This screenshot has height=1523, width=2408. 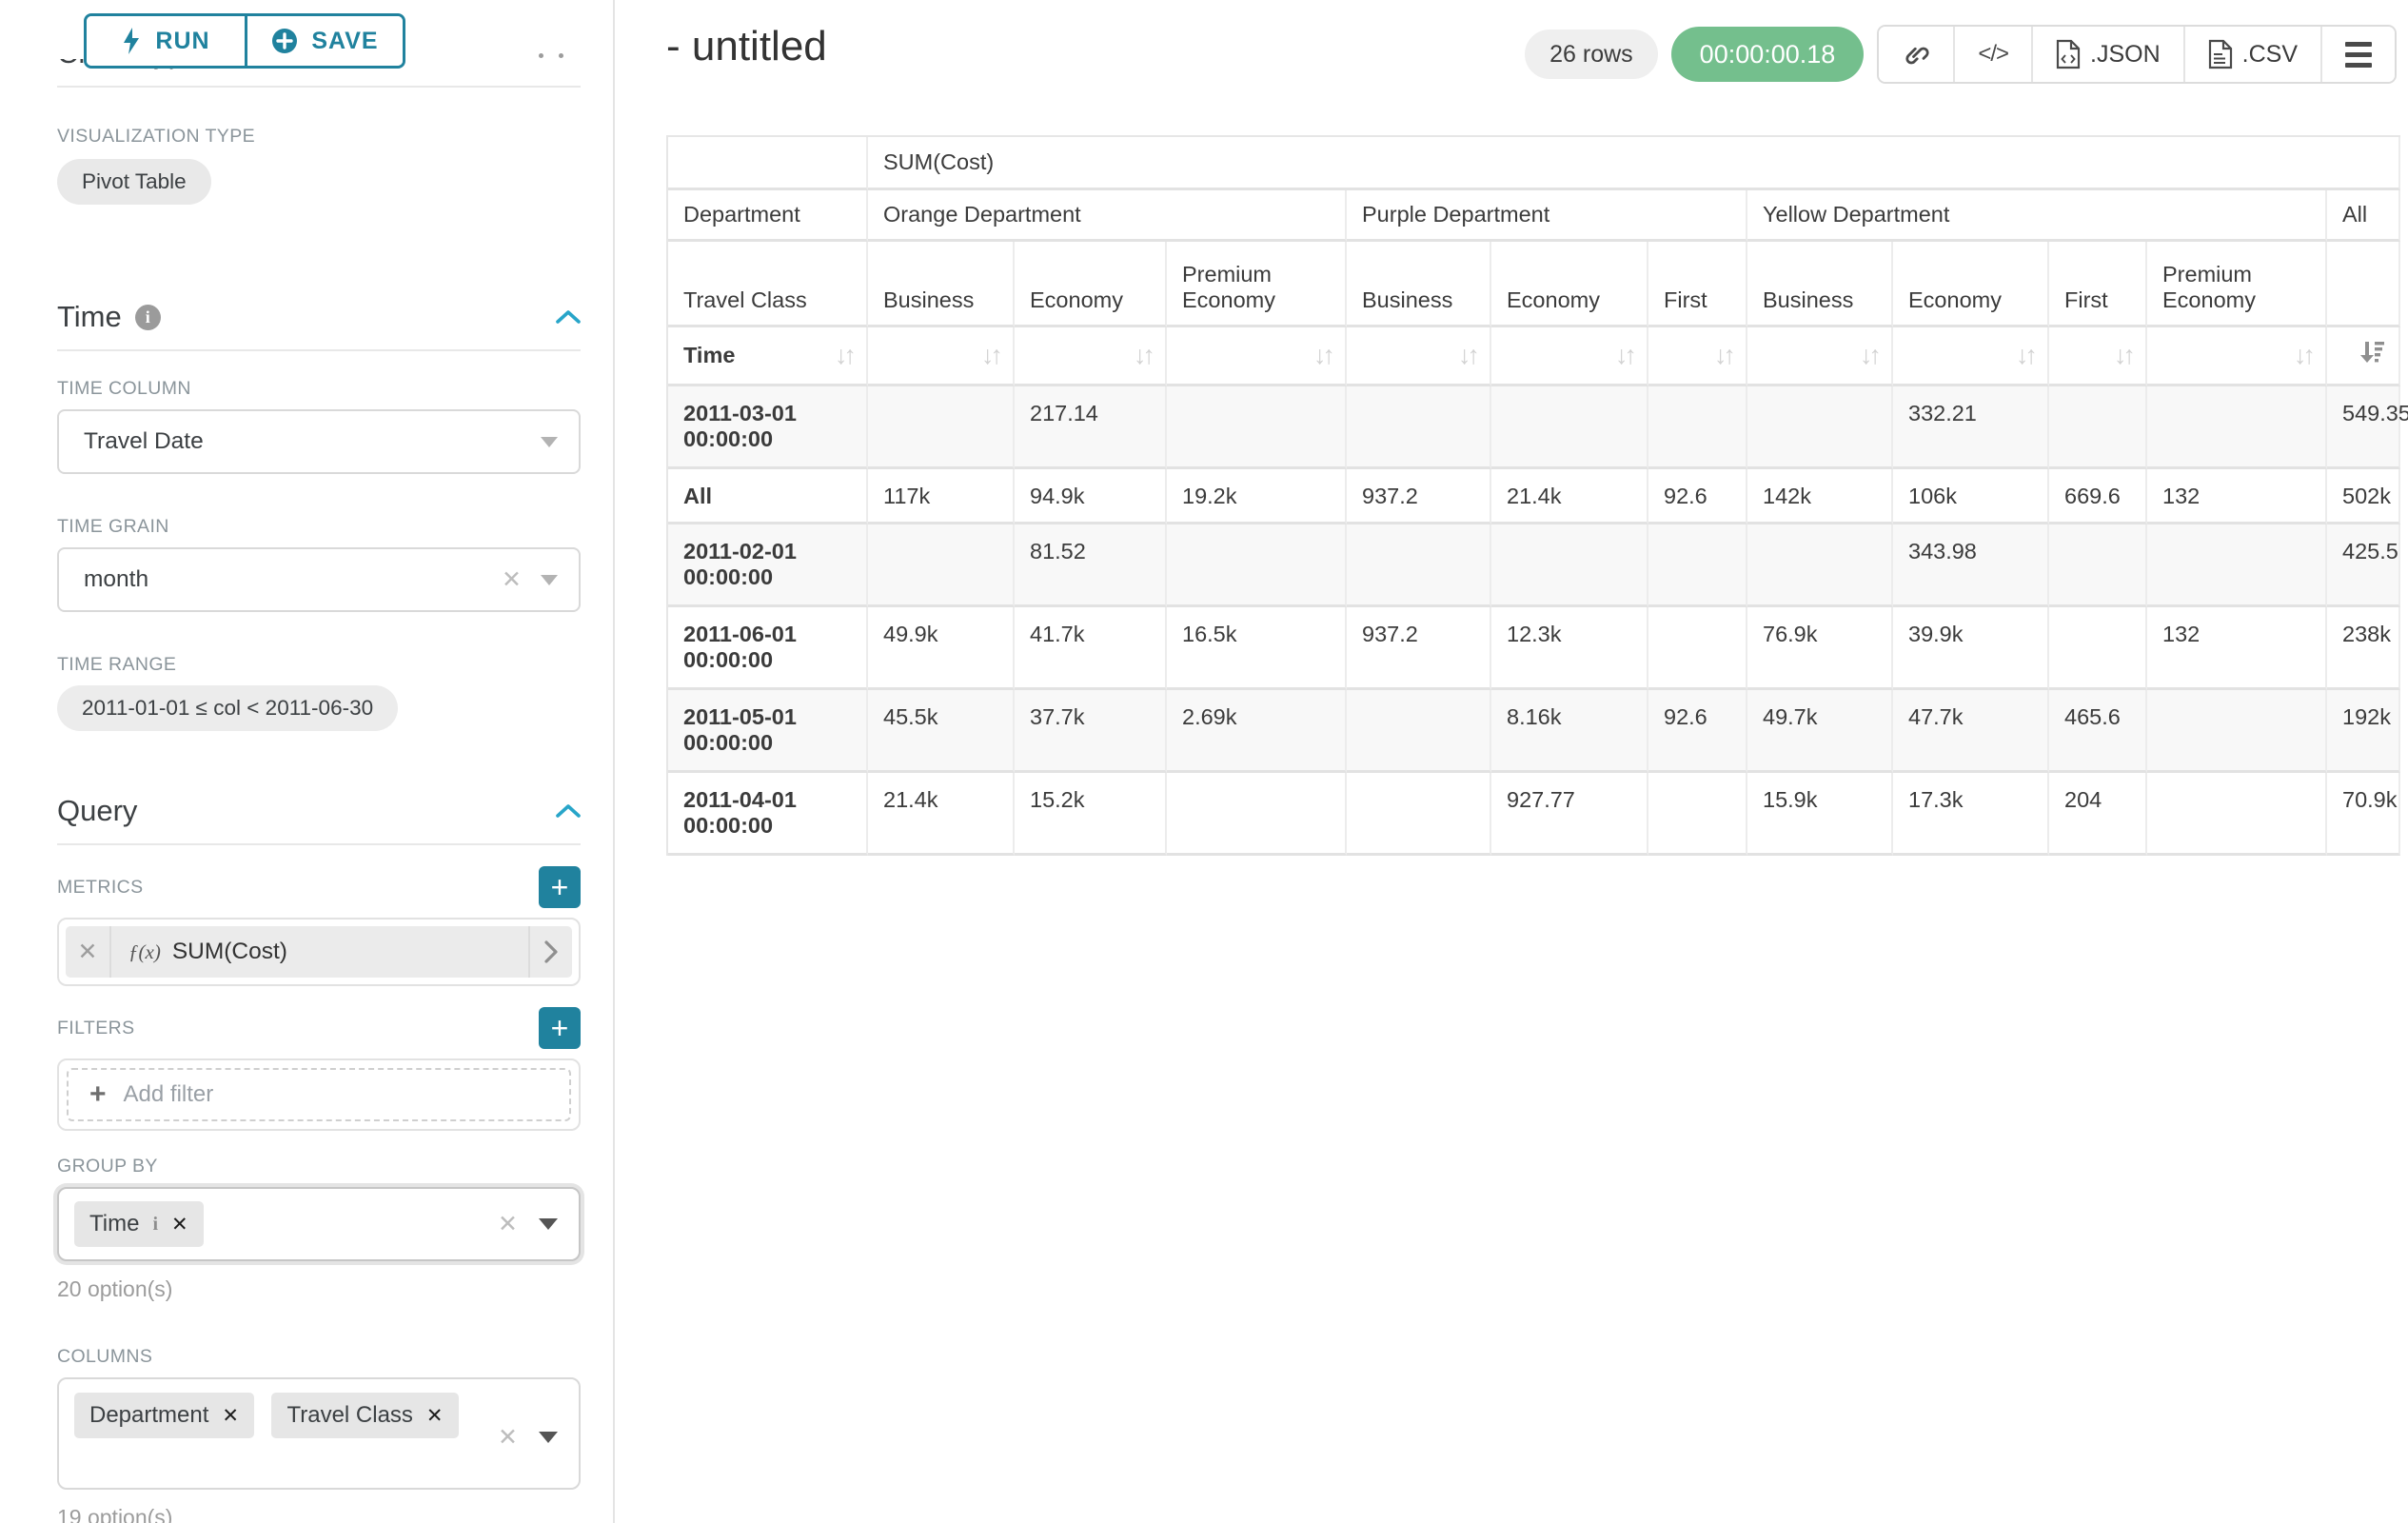 I want to click on value-cell: 132, so click(x=2237, y=649).